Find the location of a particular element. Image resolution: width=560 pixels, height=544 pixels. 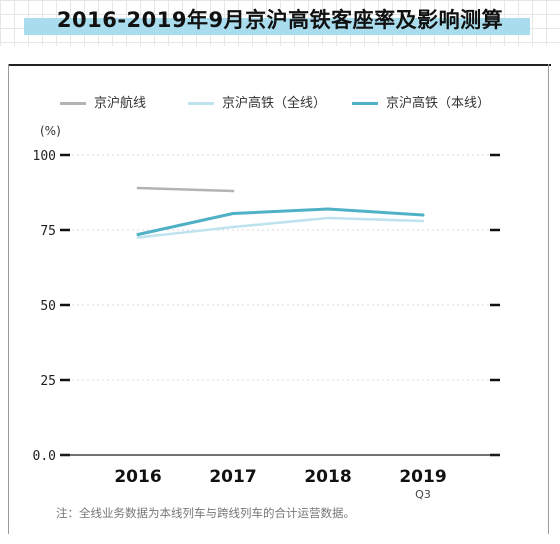

series-1-point-2019 is located at coordinates (423, 221).